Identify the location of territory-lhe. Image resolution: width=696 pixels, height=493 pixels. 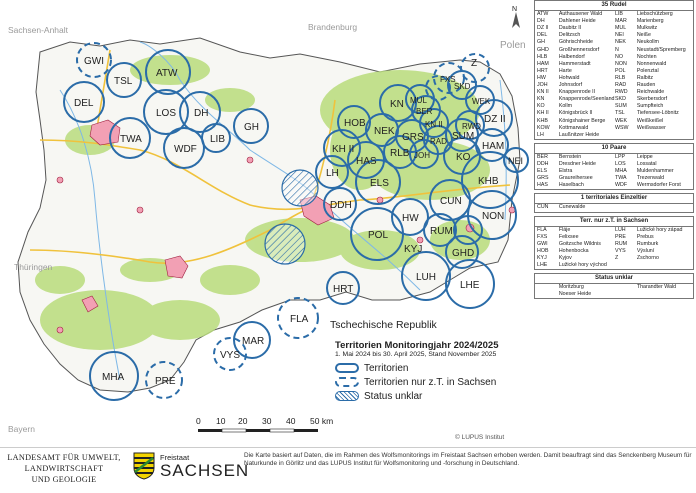
(470, 284).